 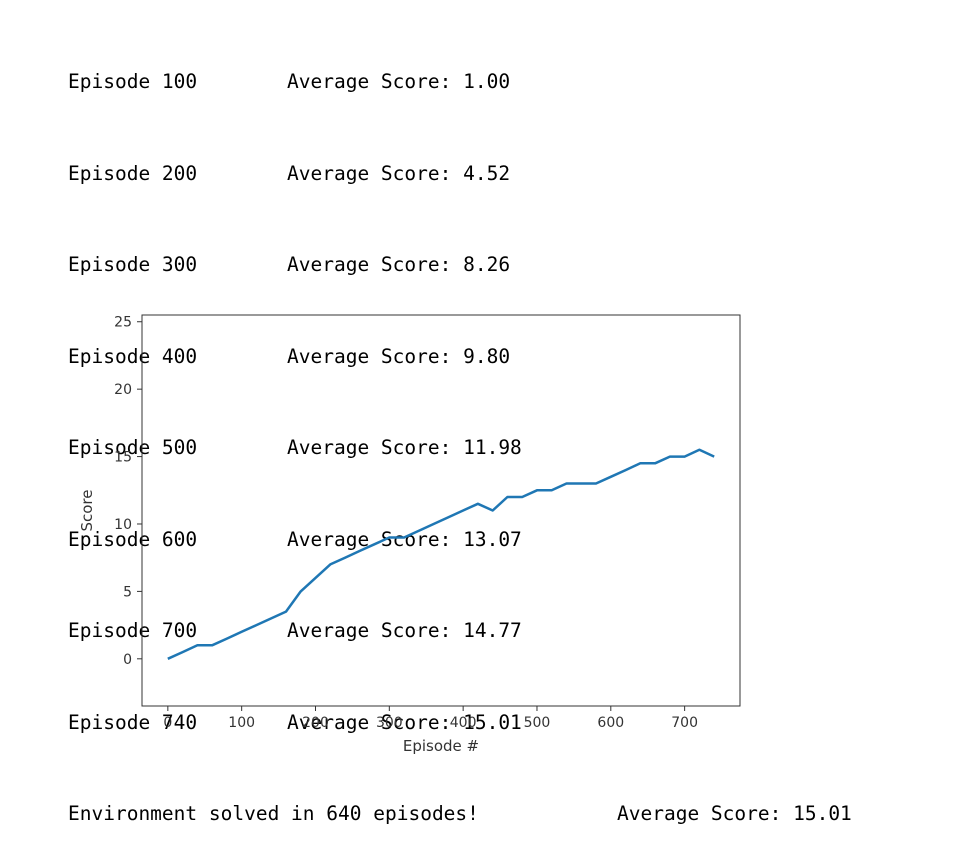 What do you see at coordinates (404, 447) in the screenshot?
I see `log-score: Average Score: 11.98` at bounding box center [404, 447].